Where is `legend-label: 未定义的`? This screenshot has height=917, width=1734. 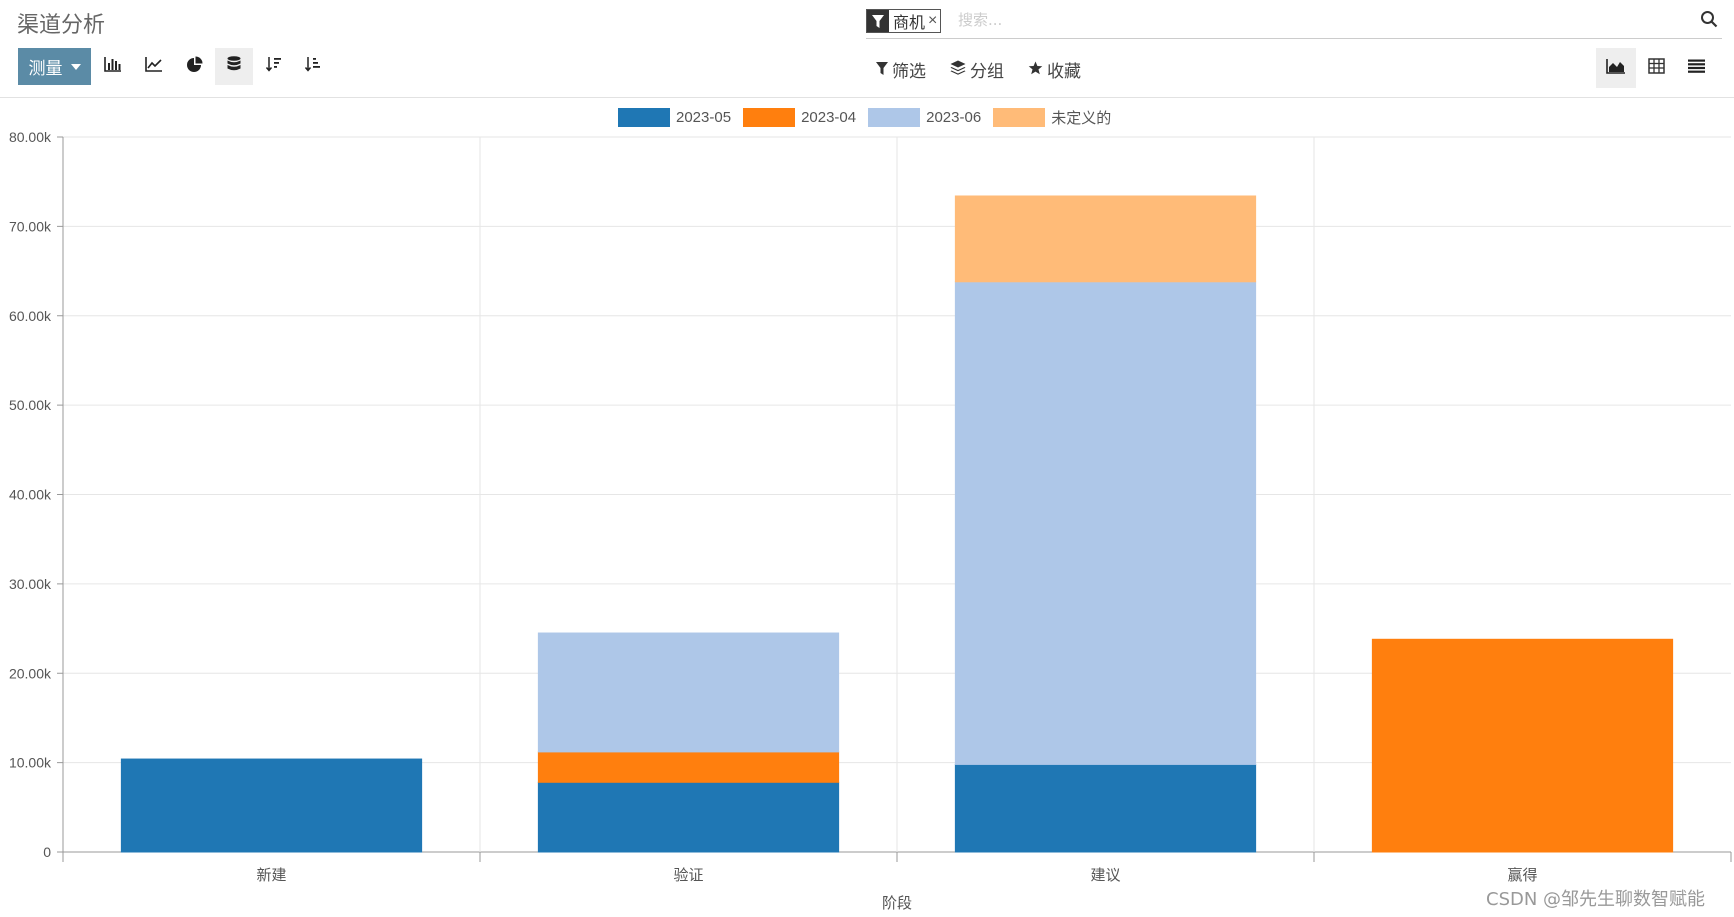
legend-label: 未定义的 is located at coordinates (1081, 118).